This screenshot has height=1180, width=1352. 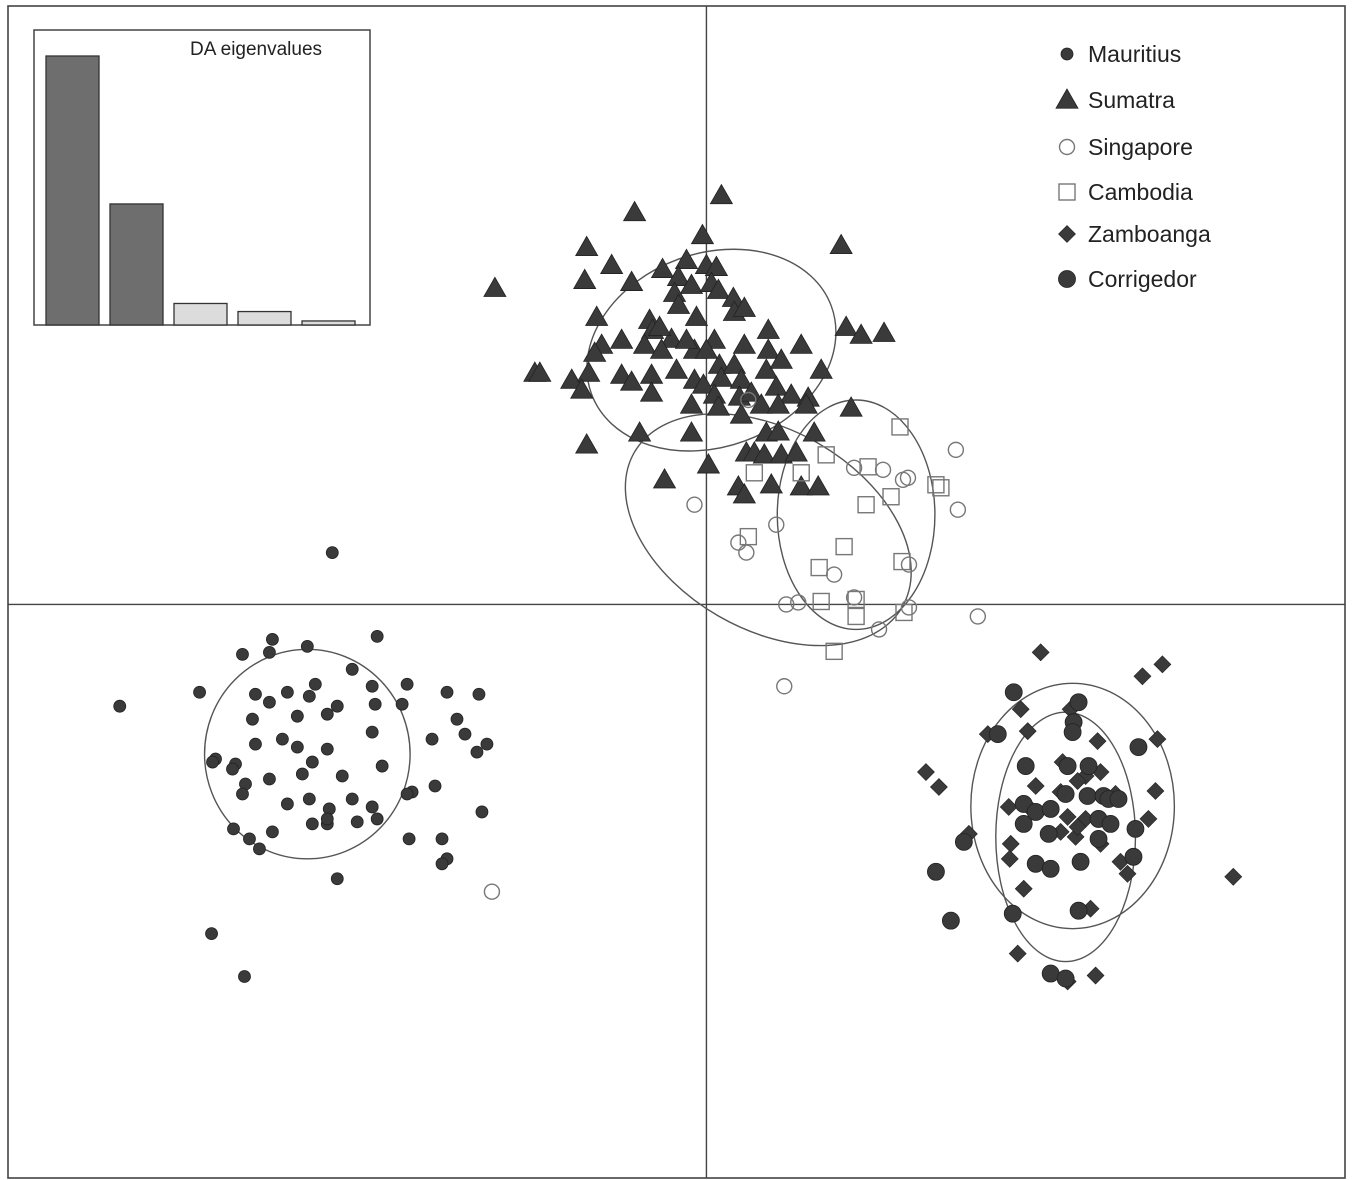 I want to click on legend-label-sumatra: Sumatra, so click(x=1131, y=100).